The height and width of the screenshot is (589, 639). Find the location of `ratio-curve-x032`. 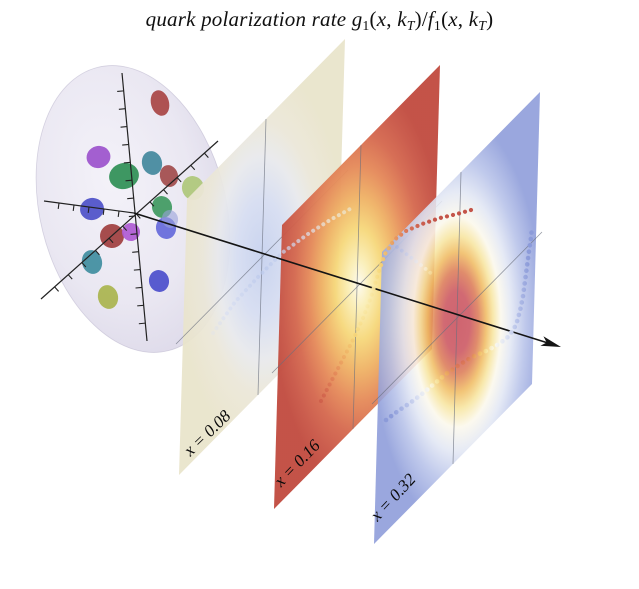

ratio-curve-x032 is located at coordinates (459, 323).